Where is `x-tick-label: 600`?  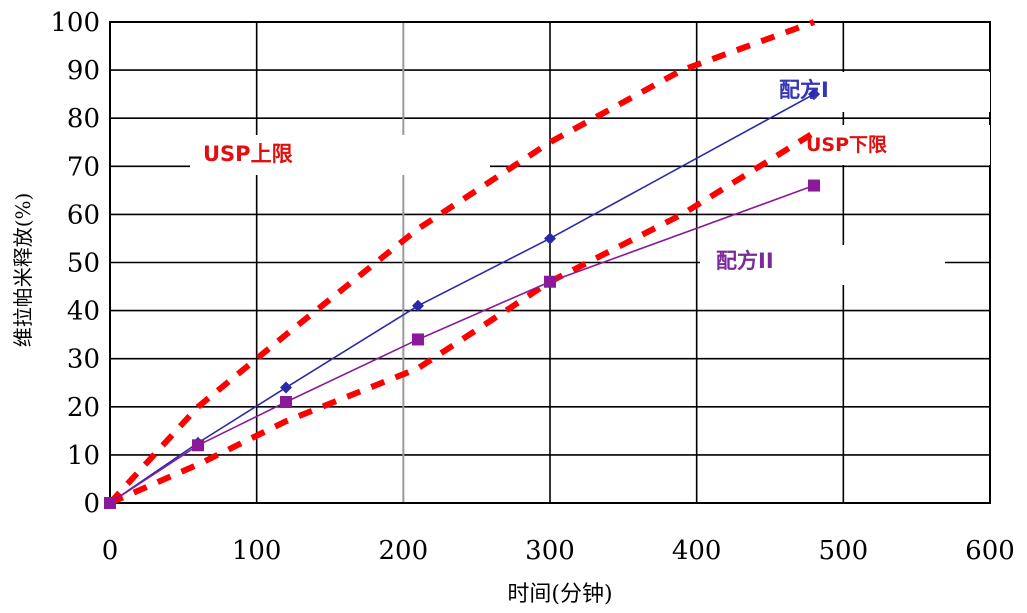
x-tick-label: 600 is located at coordinates (990, 551).